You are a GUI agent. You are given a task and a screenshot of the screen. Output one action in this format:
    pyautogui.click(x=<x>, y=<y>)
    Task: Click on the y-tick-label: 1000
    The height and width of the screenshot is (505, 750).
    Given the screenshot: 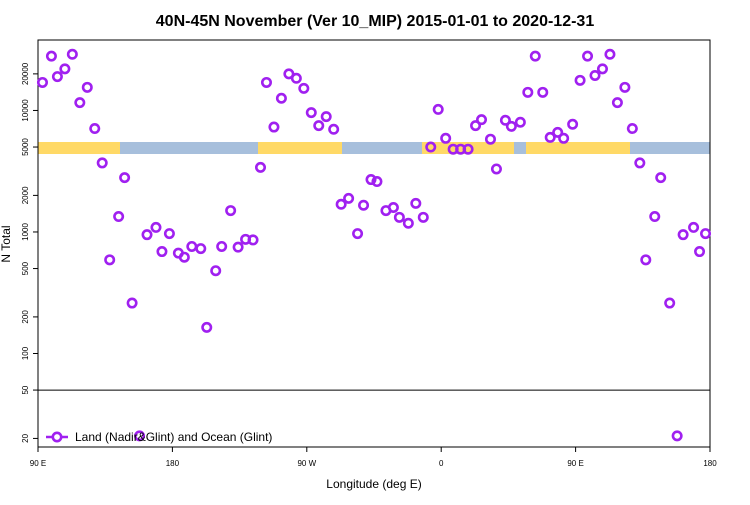 What is the action you would take?
    pyautogui.click(x=25, y=232)
    